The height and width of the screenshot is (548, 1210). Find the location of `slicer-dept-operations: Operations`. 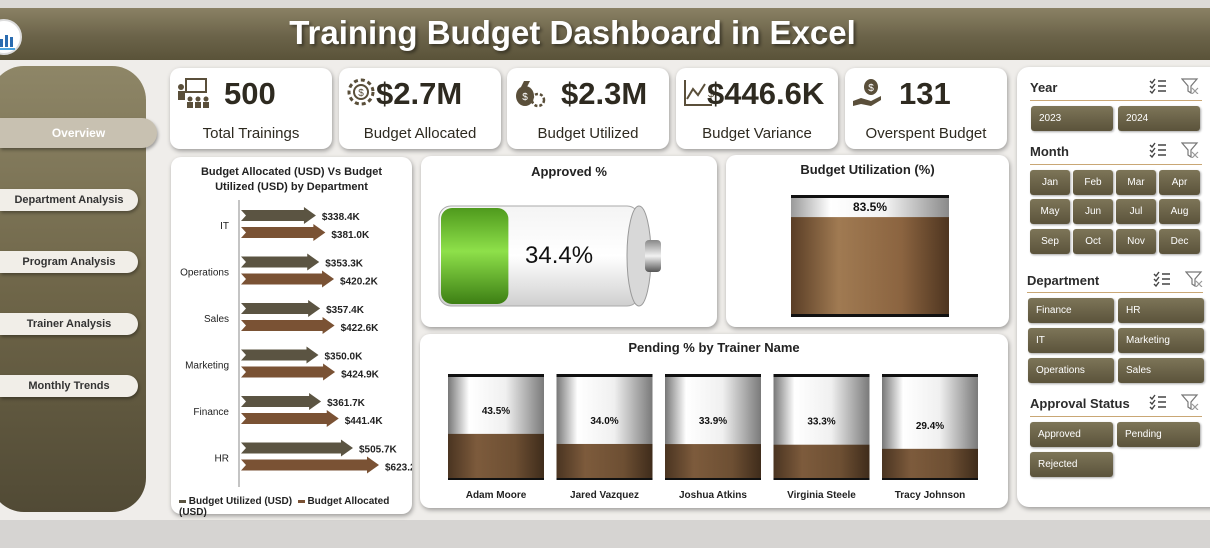

slicer-dept-operations: Operations is located at coordinates (1071, 370).